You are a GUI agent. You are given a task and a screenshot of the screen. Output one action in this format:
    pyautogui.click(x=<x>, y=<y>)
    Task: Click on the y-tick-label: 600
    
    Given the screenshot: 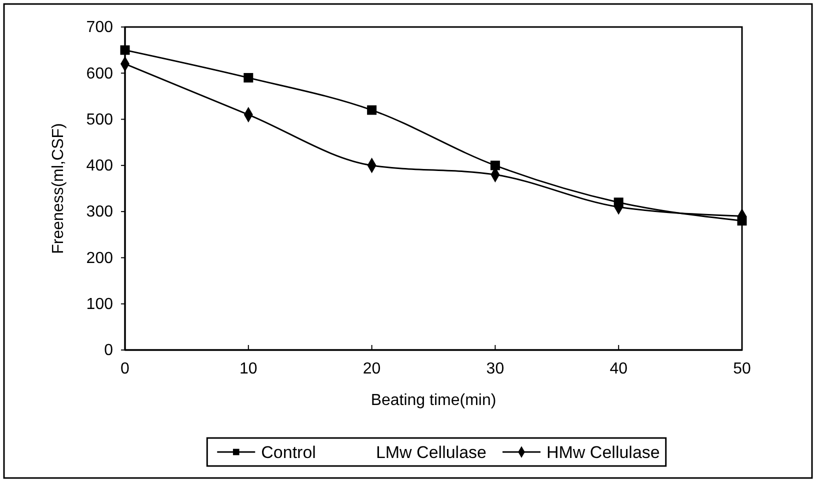 What is the action you would take?
    pyautogui.click(x=100, y=73)
    